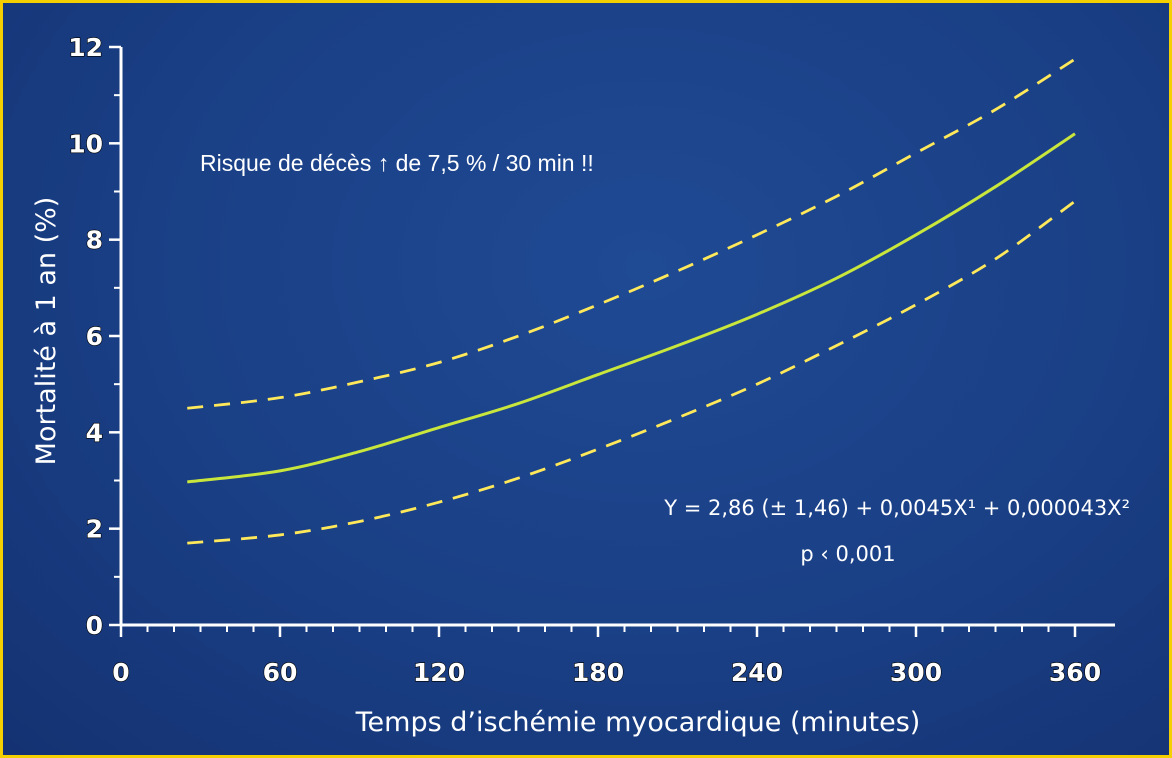 The height and width of the screenshot is (758, 1172). Describe the element at coordinates (1075, 672) in the screenshot. I see `x-tick-label: 360` at that location.